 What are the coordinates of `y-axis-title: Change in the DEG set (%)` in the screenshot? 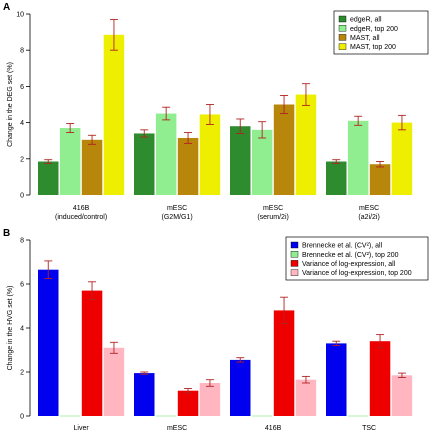 It's located at (10, 104).